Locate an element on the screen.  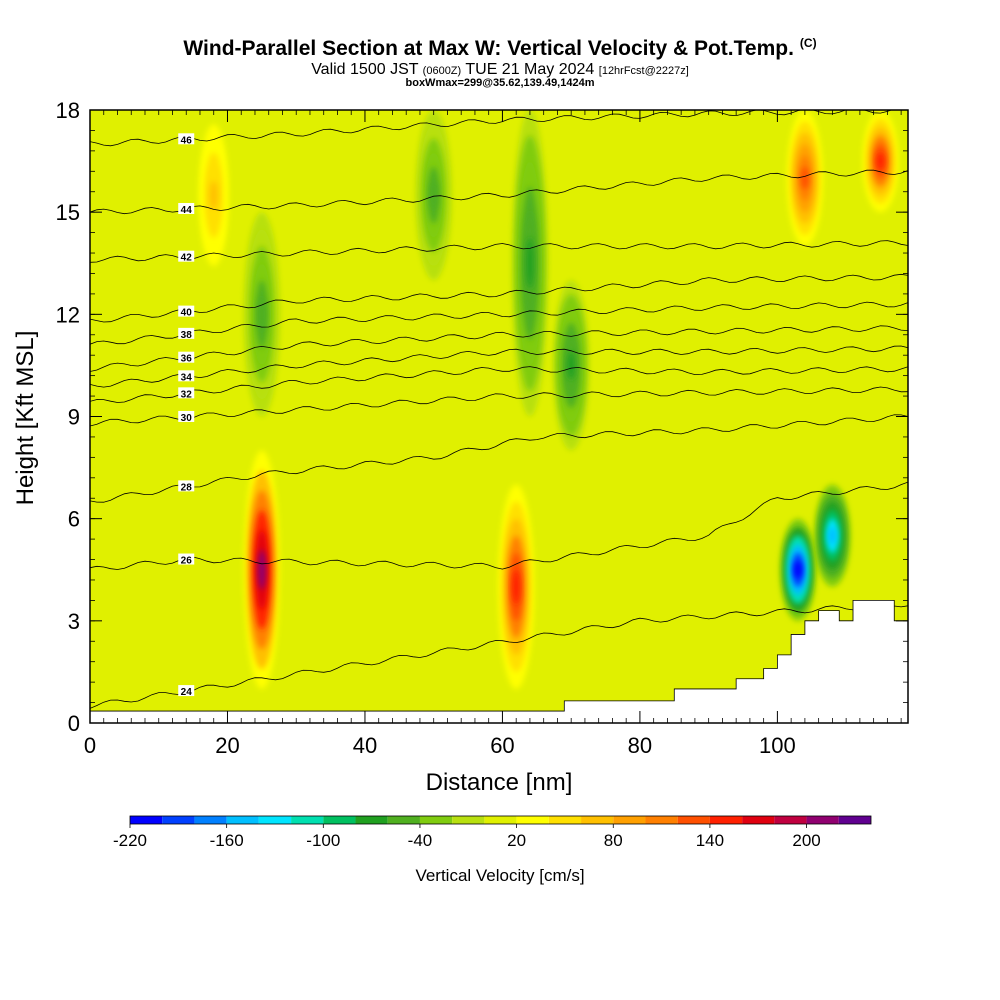
colorbar-tick-label: -220 is located at coordinates (130, 840).